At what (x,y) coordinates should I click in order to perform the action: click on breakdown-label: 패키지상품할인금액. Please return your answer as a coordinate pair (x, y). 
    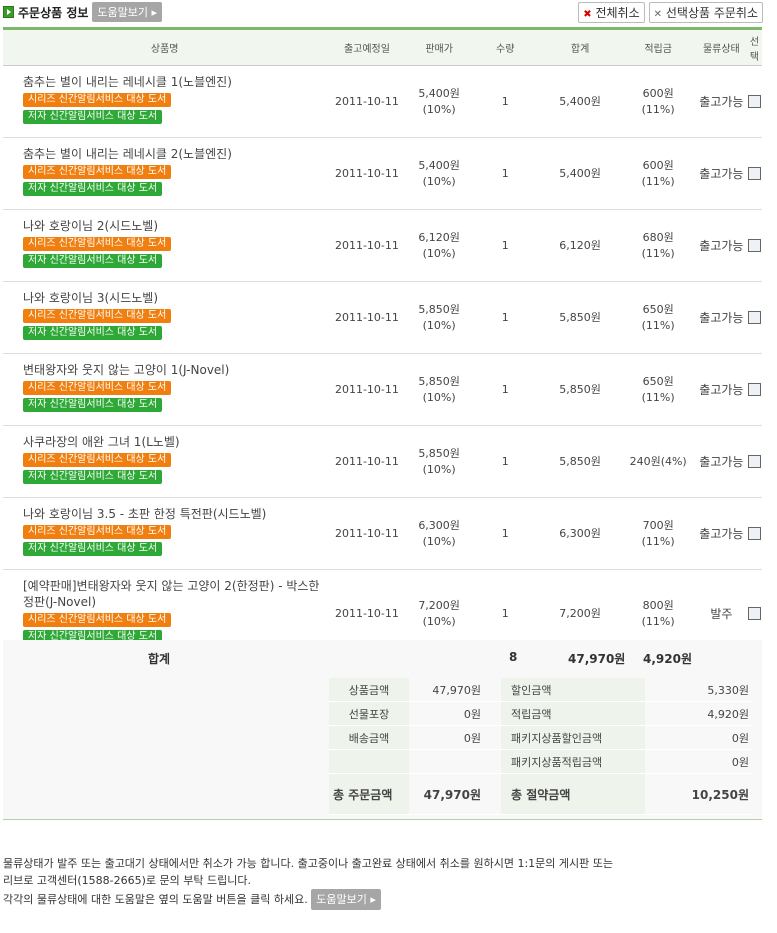
    Looking at the image, I should click on (573, 737).